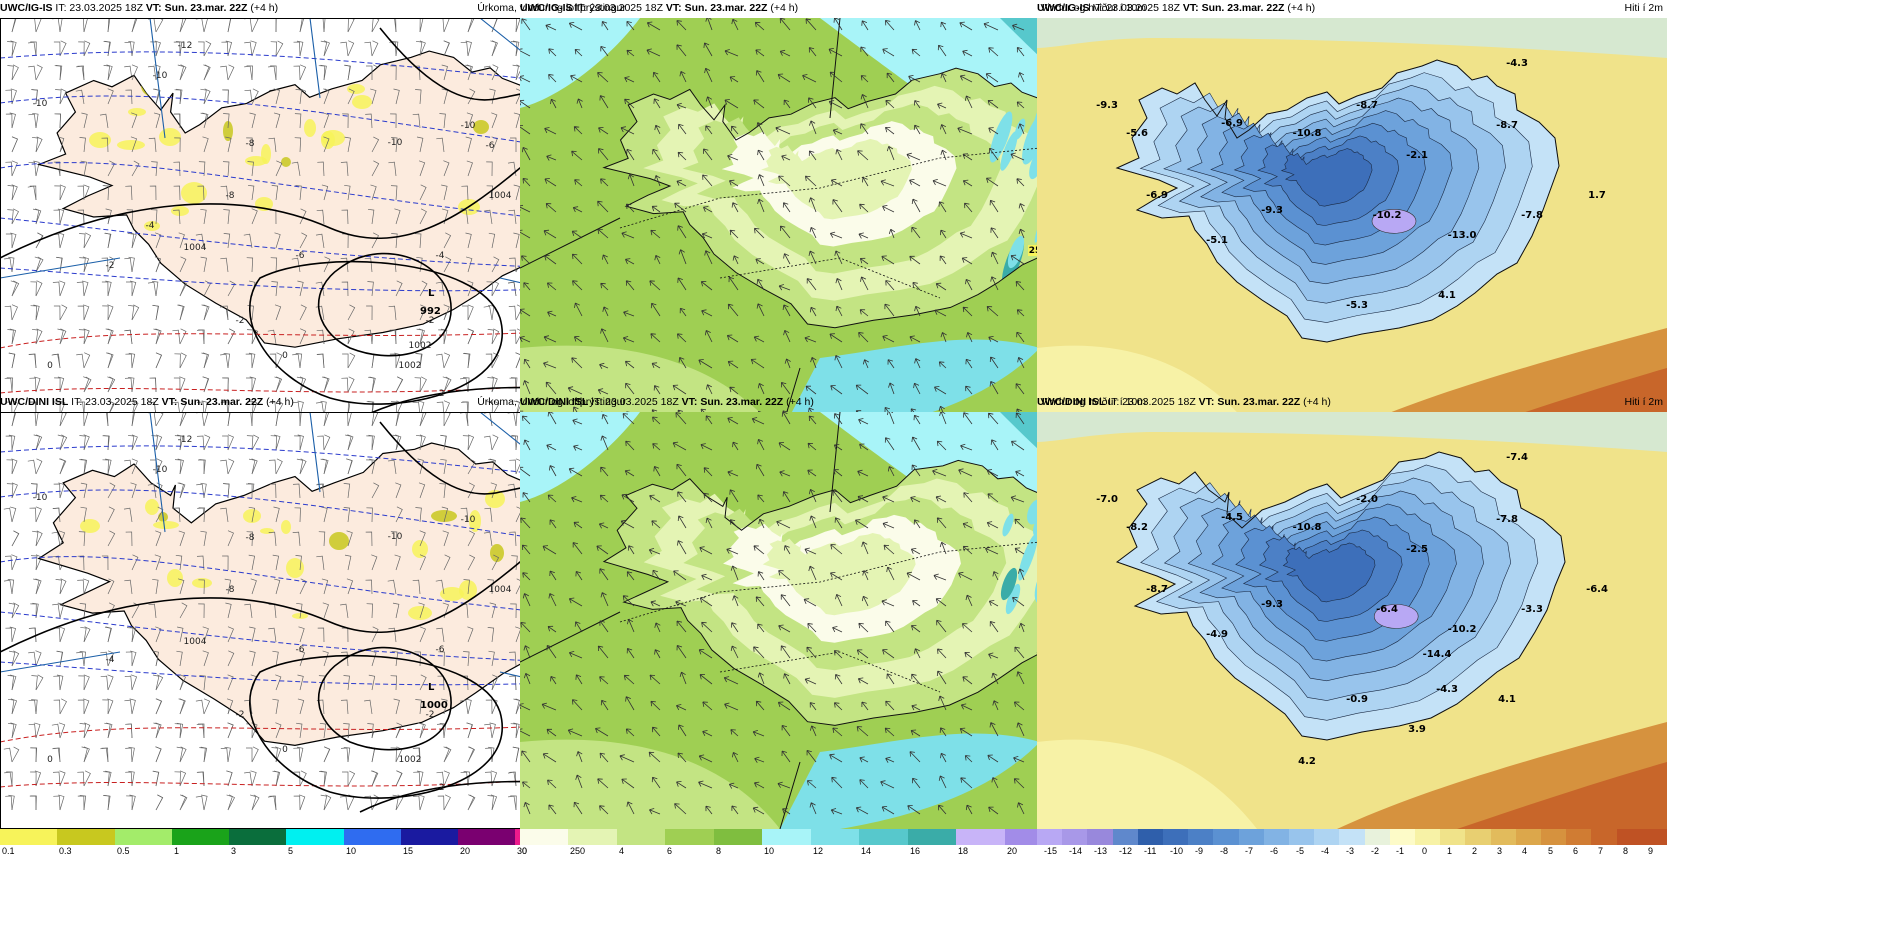  What do you see at coordinates (1357, 305) in the screenshot?
I see `temperature-value: -5.3` at bounding box center [1357, 305].